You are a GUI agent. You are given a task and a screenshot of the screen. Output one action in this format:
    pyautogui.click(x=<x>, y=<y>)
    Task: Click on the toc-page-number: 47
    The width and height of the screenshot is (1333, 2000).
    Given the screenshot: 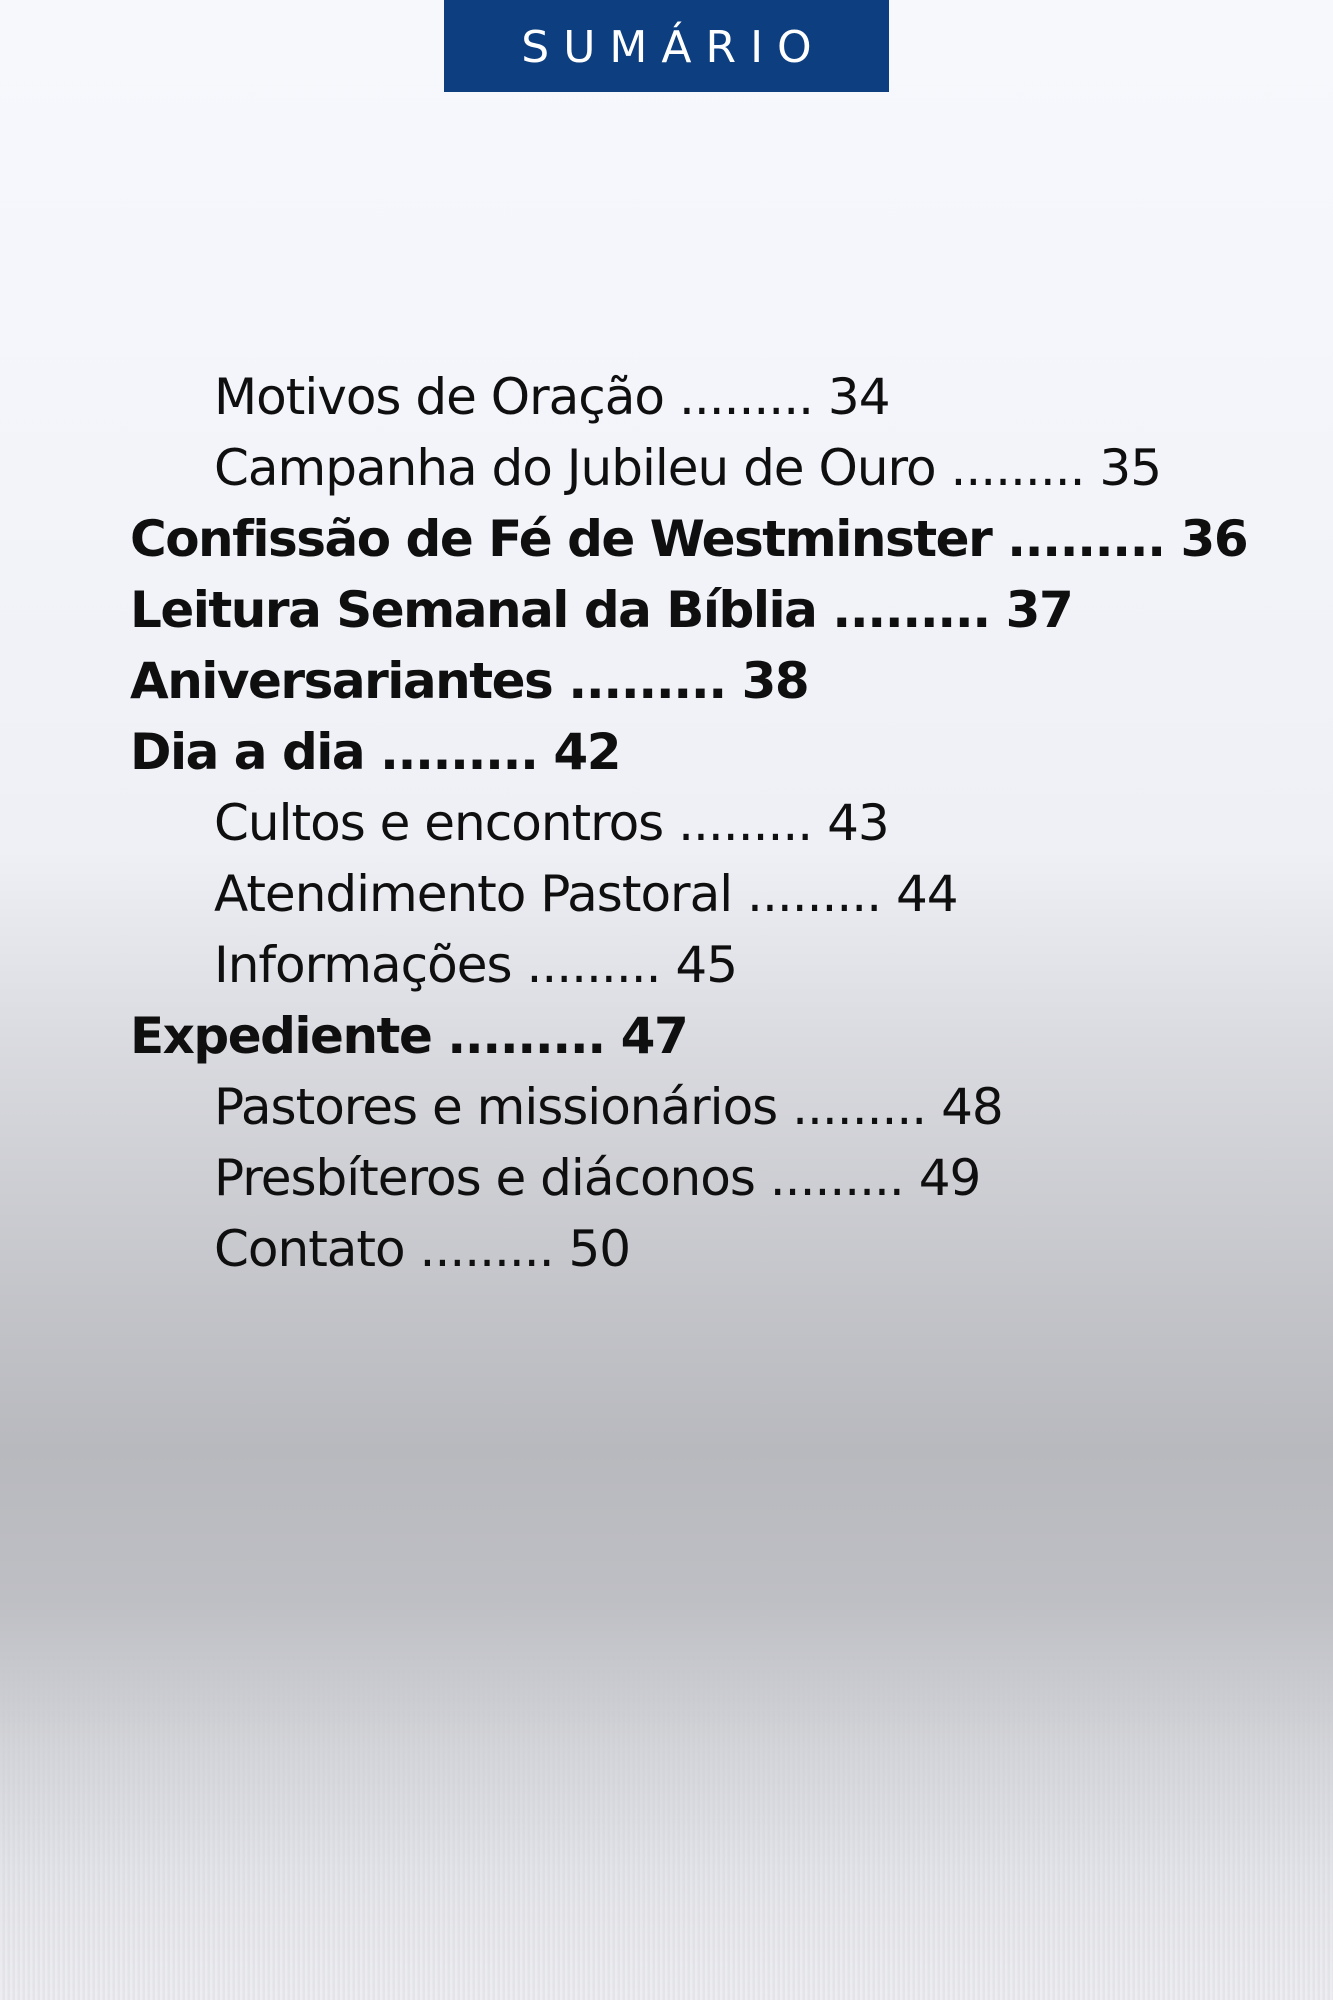 What is the action you would take?
    pyautogui.click(x=654, y=1036)
    